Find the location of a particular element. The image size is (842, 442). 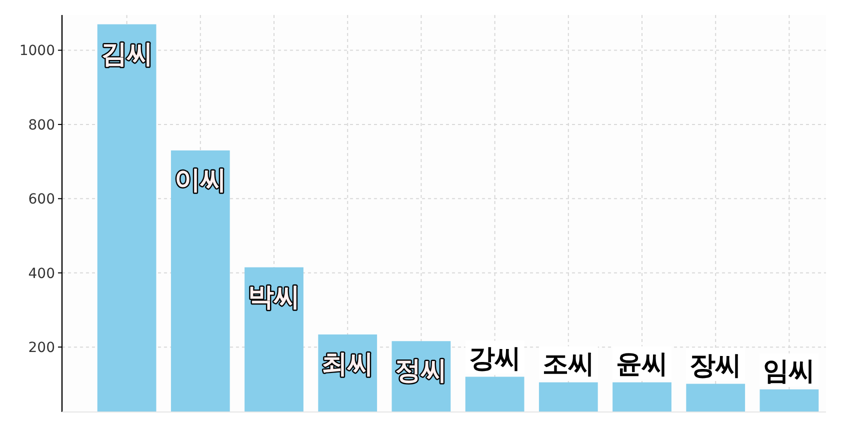

x-tick-label: 강씨 is located at coordinates (494, 359).